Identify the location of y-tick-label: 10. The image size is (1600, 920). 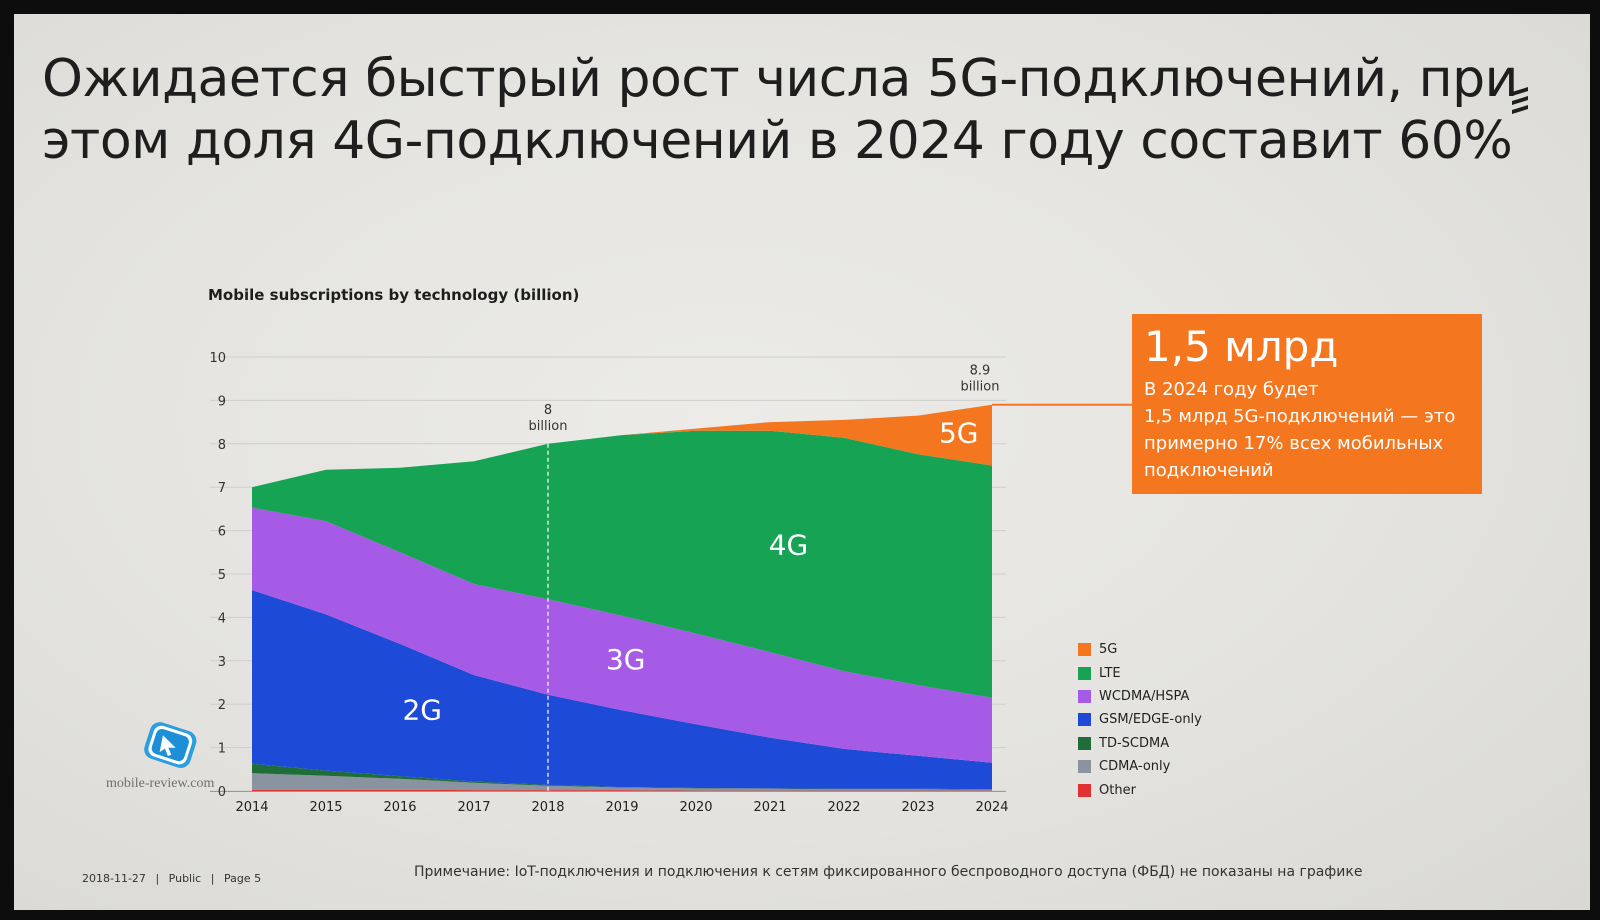
(217, 358).